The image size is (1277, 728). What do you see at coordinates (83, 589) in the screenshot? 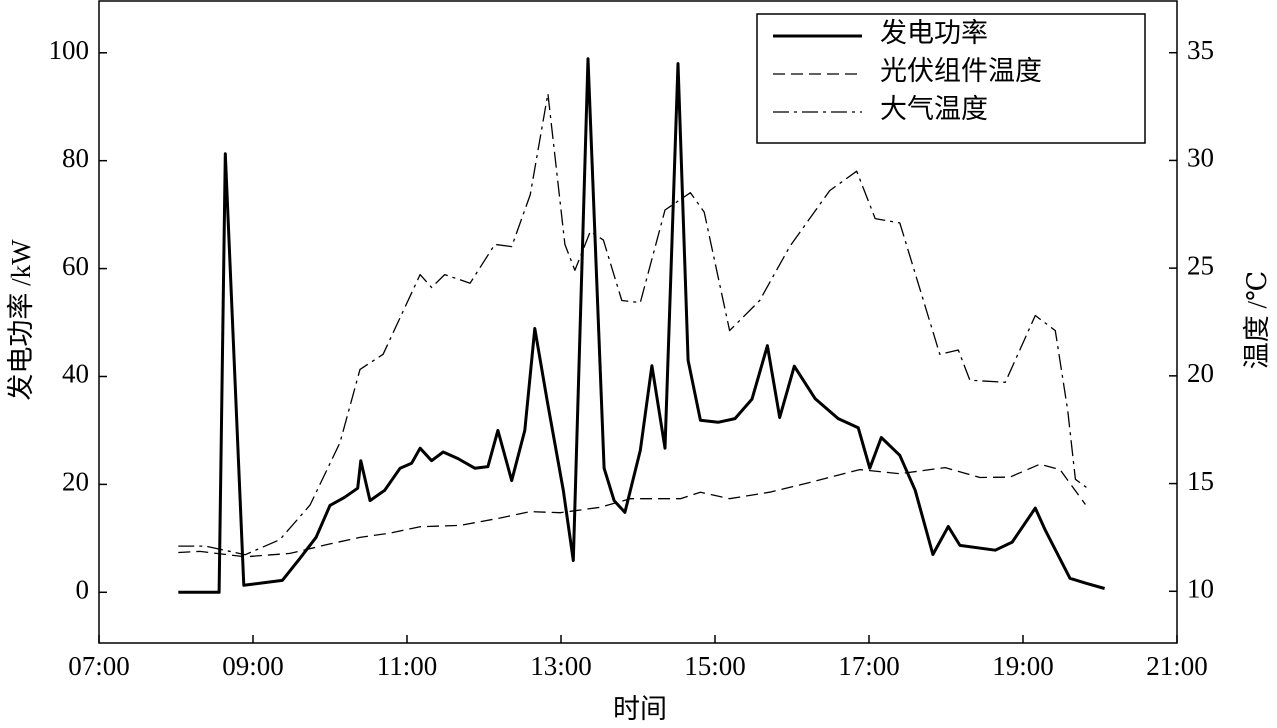
I see `y-tick-label: 0` at bounding box center [83, 589].